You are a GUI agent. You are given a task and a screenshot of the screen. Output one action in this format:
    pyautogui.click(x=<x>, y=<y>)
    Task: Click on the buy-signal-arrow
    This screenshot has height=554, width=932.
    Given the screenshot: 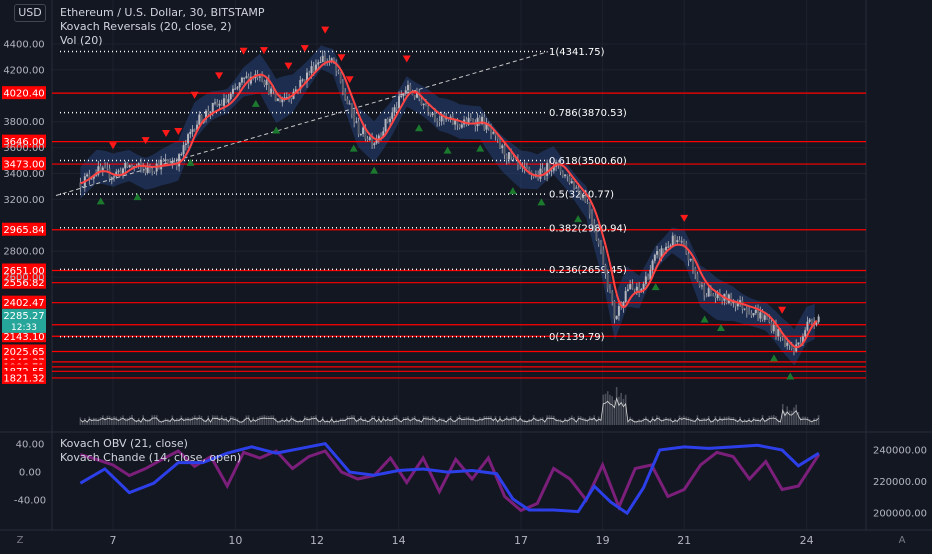 What is the action you would take?
    pyautogui.click(x=480, y=148)
    